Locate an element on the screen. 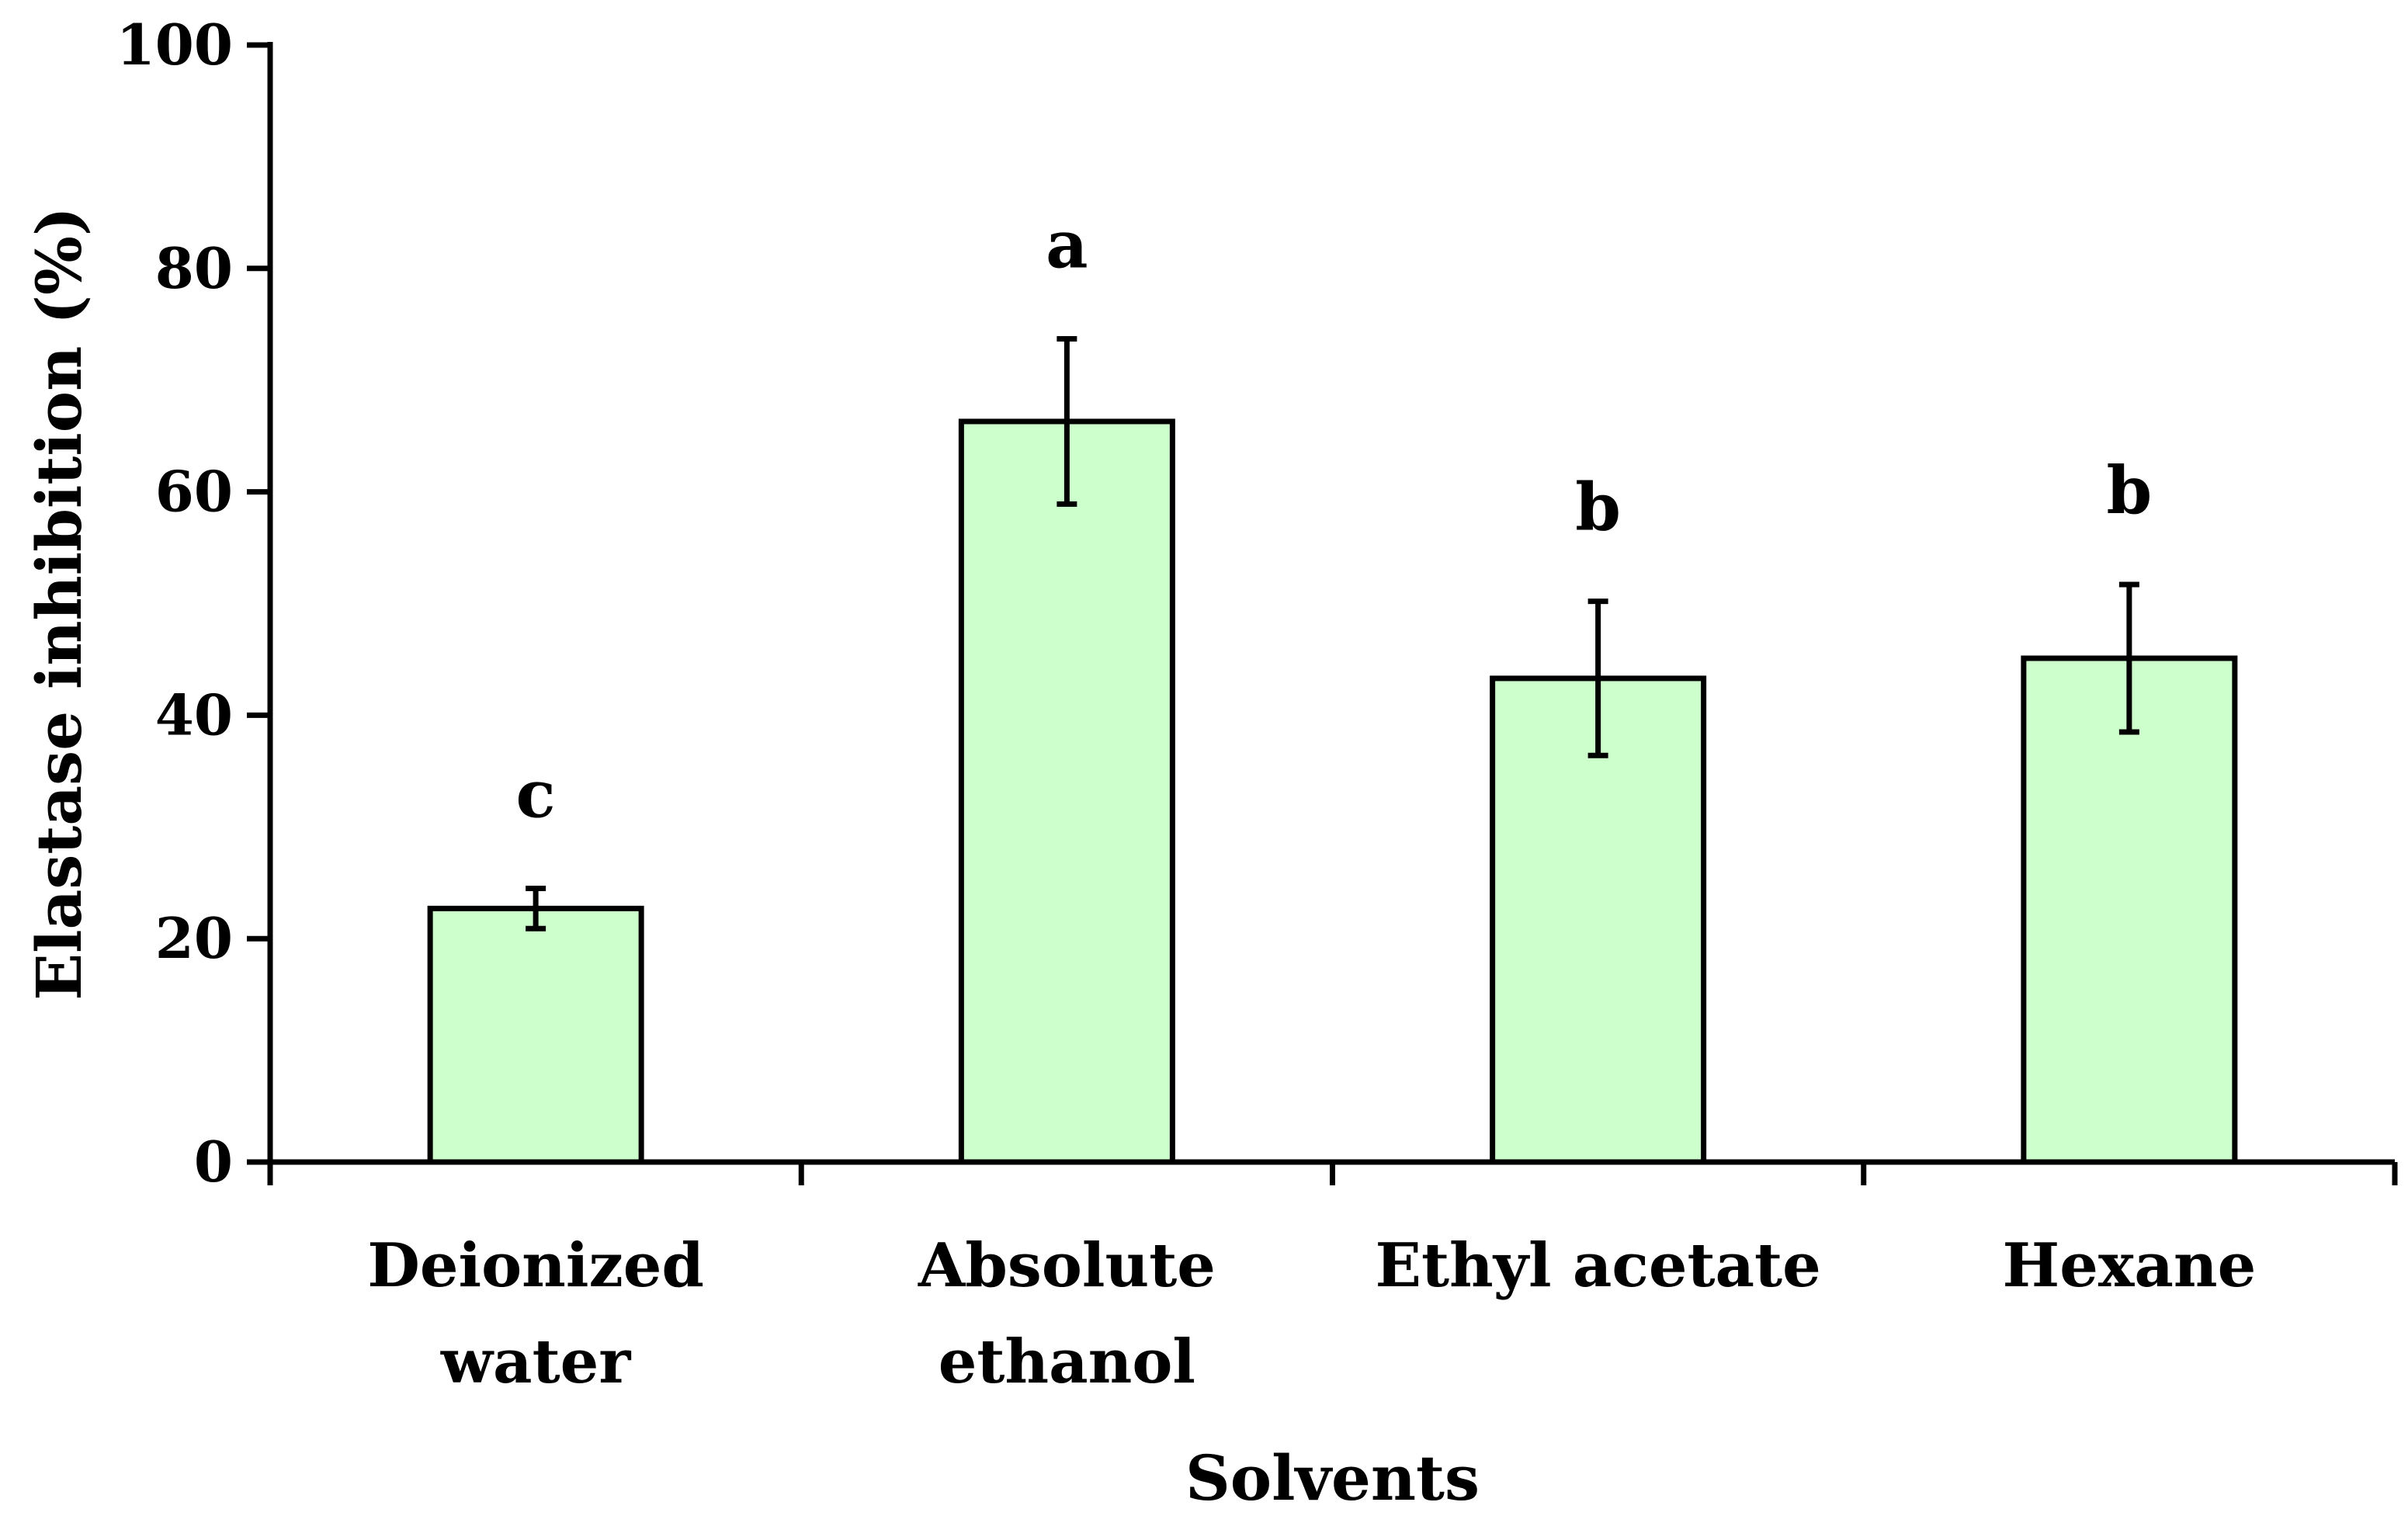 This screenshot has height=1523, width=2408. x-category-label: ethanol is located at coordinates (1067, 1362).